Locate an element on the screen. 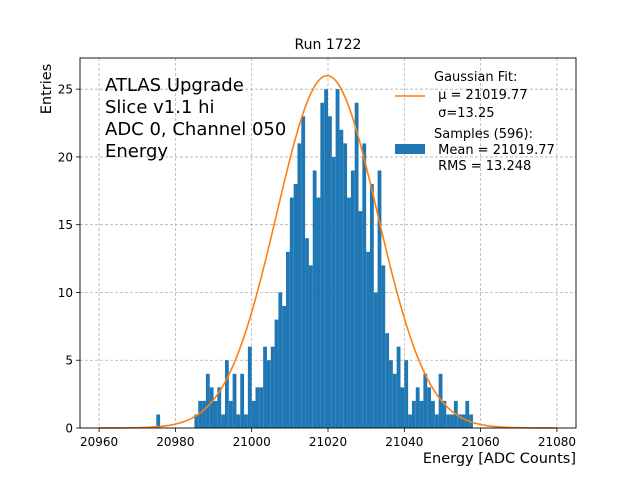 Image resolution: width=640 pixels, height=480 pixels. y-tick-label: 25 is located at coordinates (65, 90).